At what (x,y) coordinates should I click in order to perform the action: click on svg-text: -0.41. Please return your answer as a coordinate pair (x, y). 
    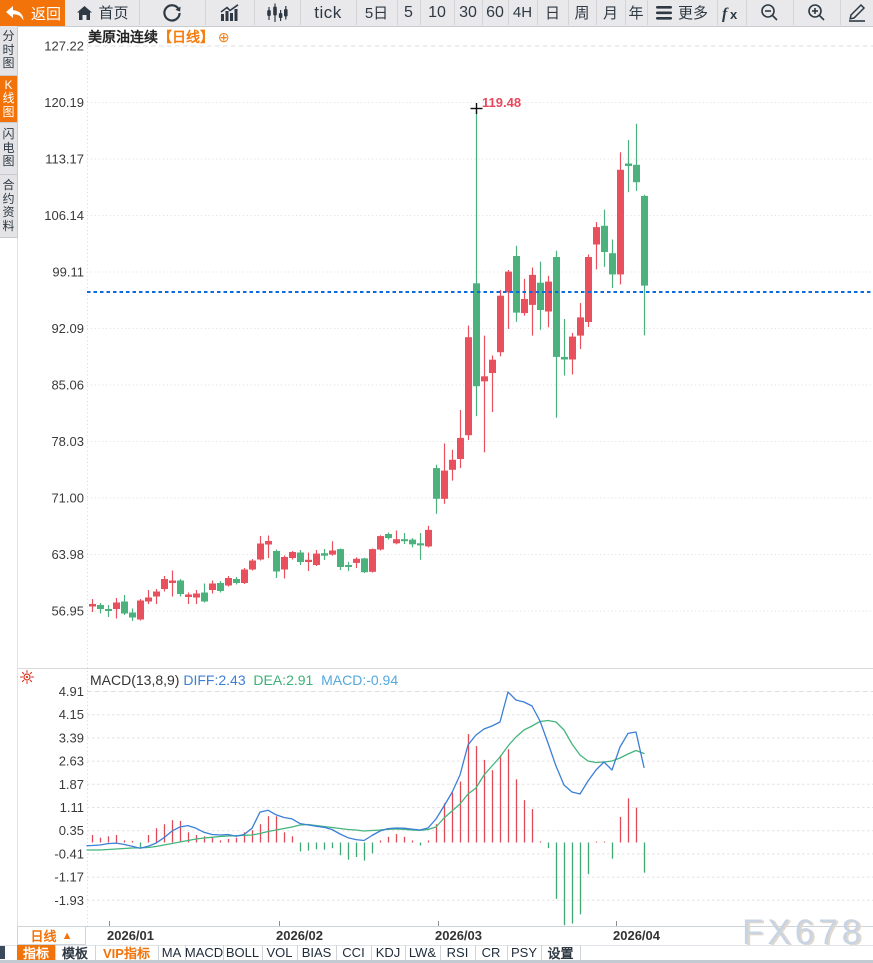
    Looking at the image, I should click on (69, 853).